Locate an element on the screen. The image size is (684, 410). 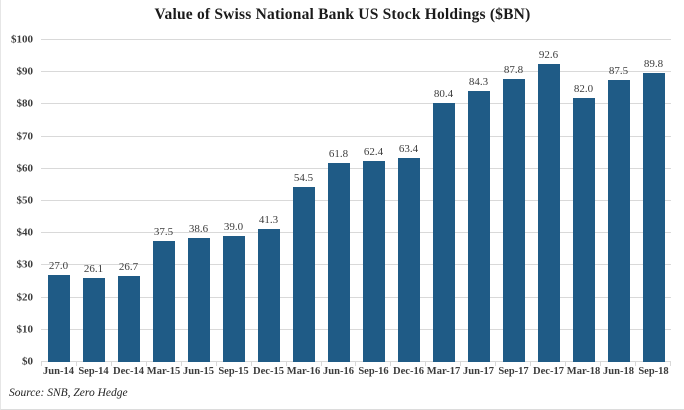
bar-value-label: 84.3 is located at coordinates (478, 81).